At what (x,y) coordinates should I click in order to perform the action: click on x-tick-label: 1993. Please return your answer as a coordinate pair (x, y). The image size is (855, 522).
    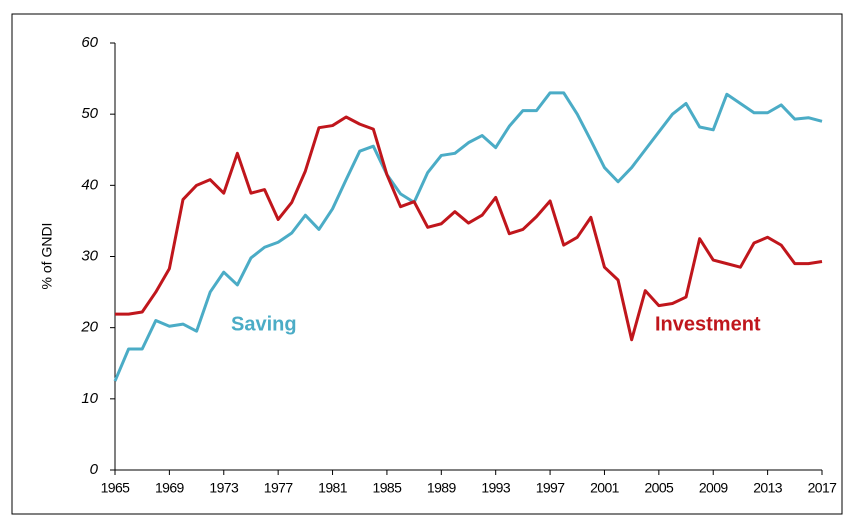
    Looking at the image, I should click on (496, 488).